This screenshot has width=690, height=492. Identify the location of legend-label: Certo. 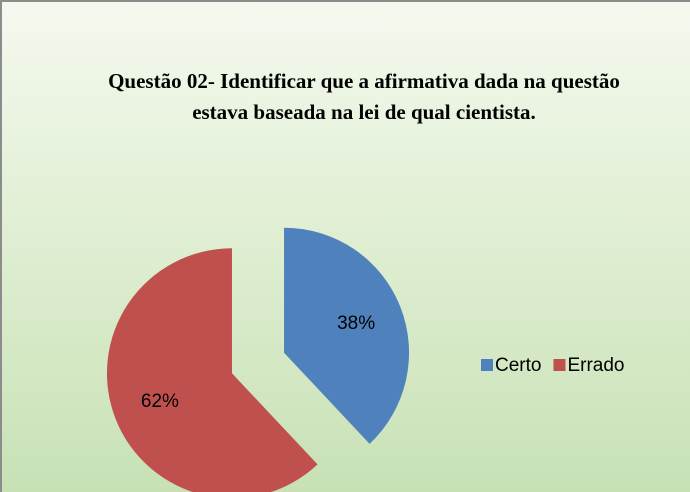
(518, 365).